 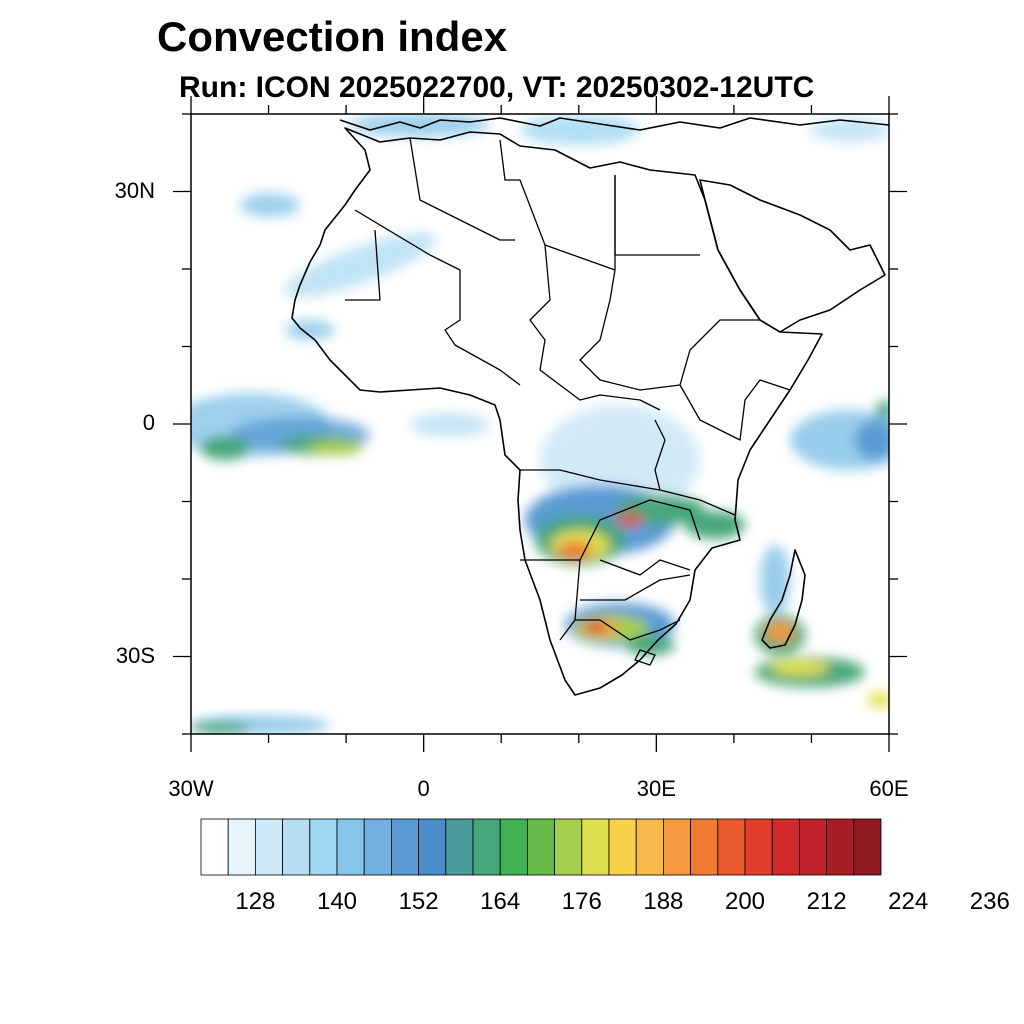 I want to click on x-tick-label: 30W, so click(x=191, y=788).